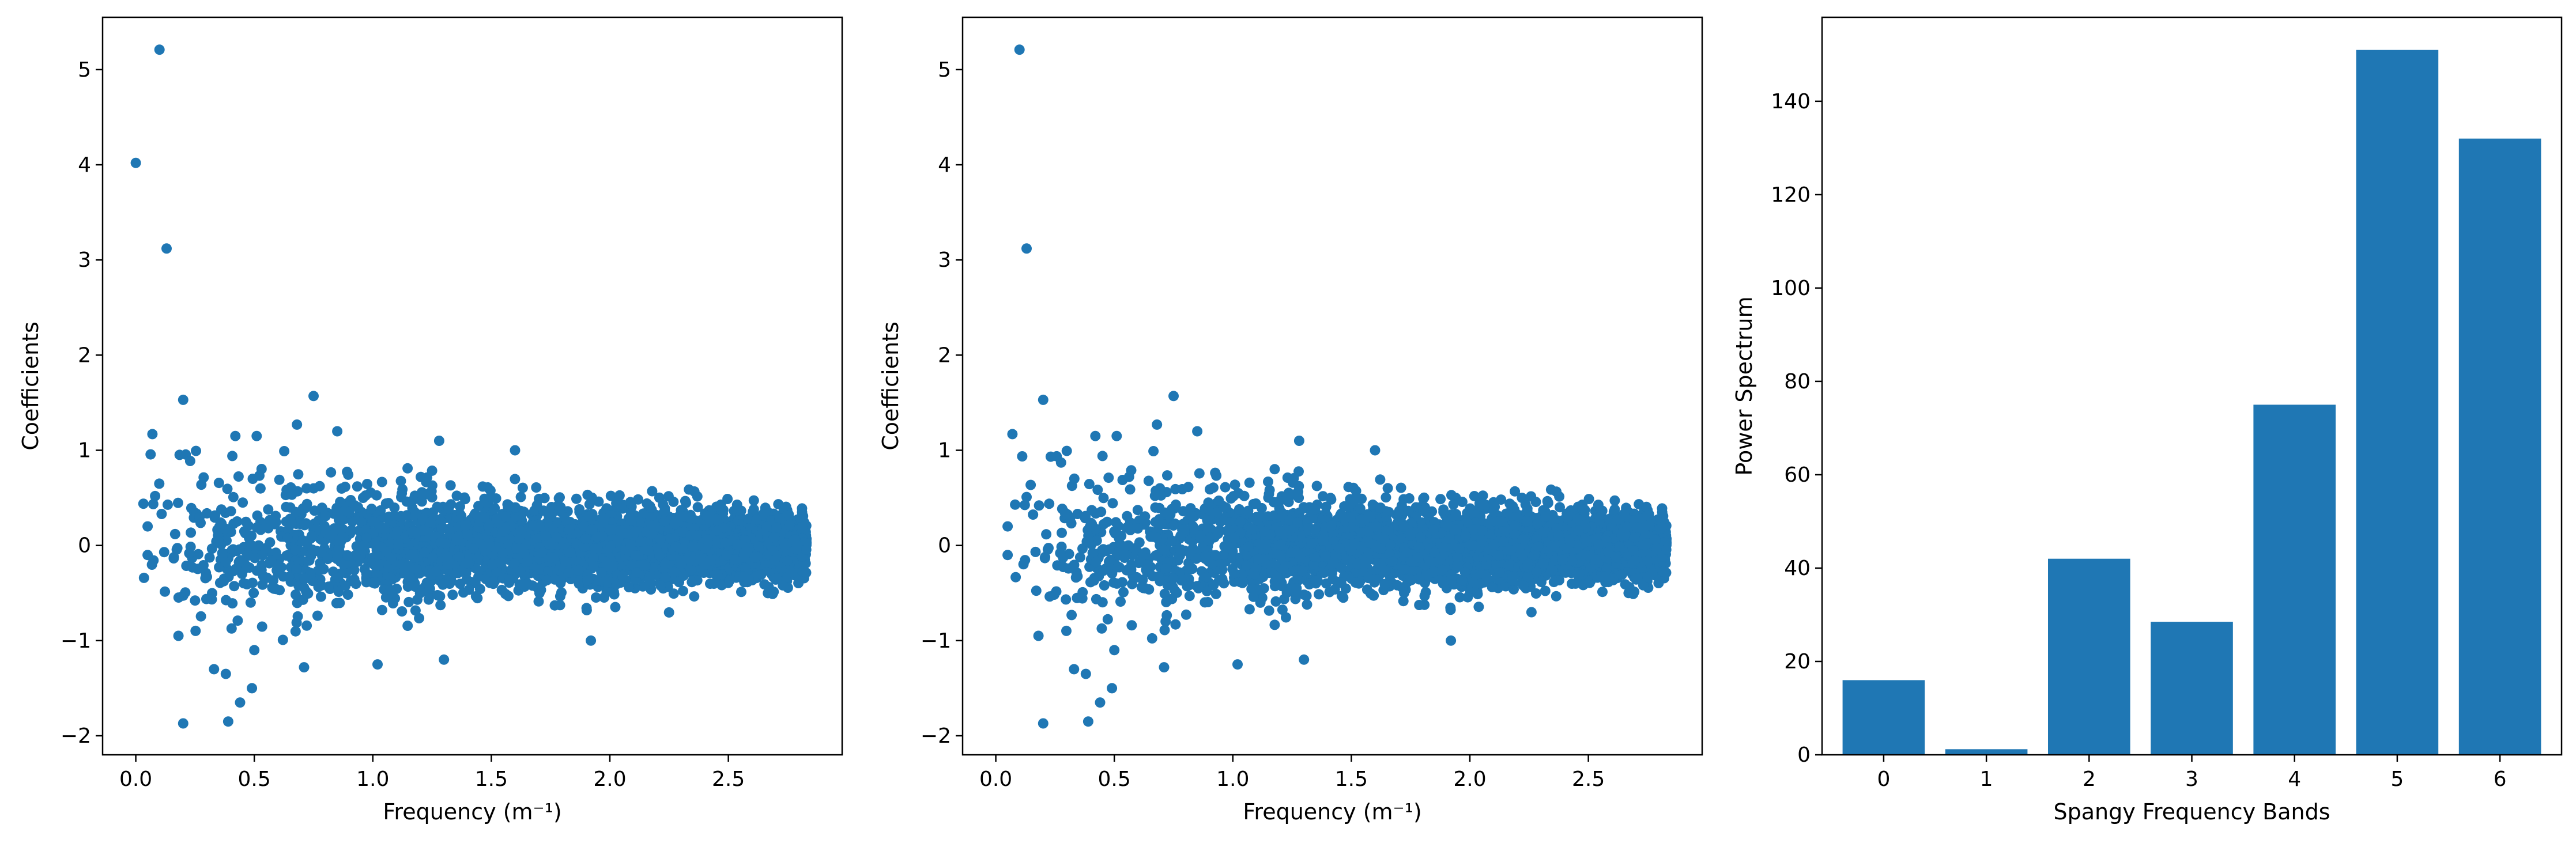 The image size is (2576, 847). What do you see at coordinates (491, 779) in the screenshot?
I see `x-tick-label: 1.5` at bounding box center [491, 779].